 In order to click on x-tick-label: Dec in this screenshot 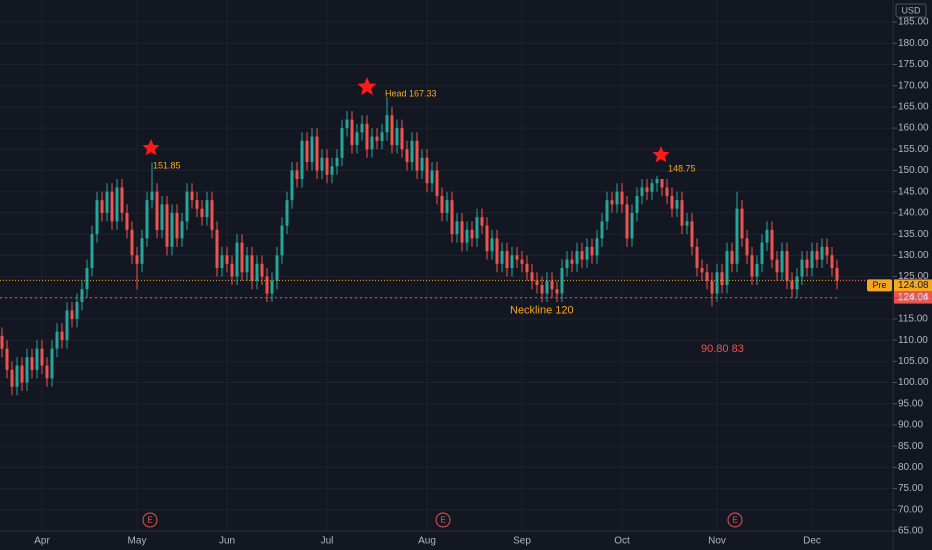, I will do `click(812, 541)`.